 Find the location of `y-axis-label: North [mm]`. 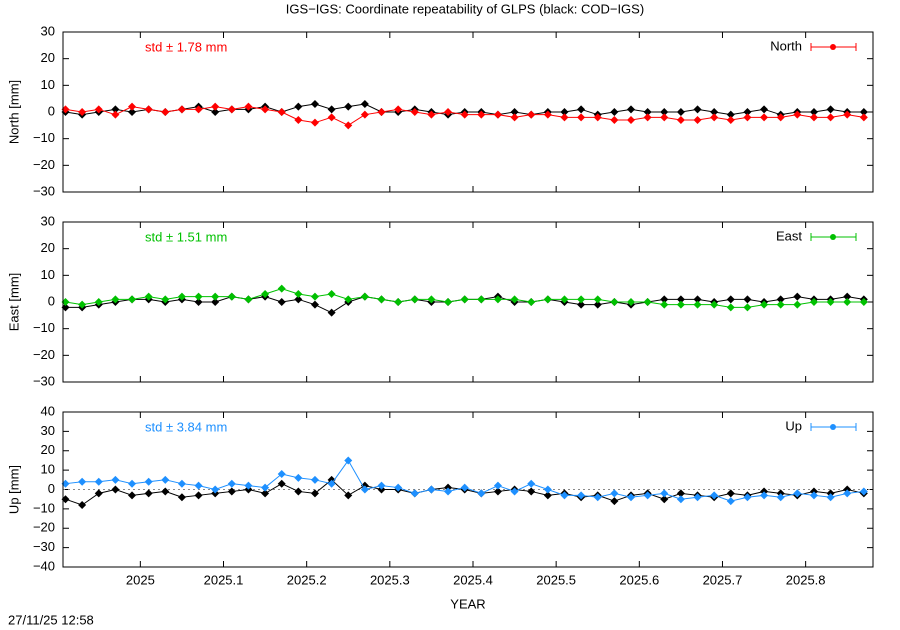

y-axis-label: North [mm] is located at coordinates (13, 112).